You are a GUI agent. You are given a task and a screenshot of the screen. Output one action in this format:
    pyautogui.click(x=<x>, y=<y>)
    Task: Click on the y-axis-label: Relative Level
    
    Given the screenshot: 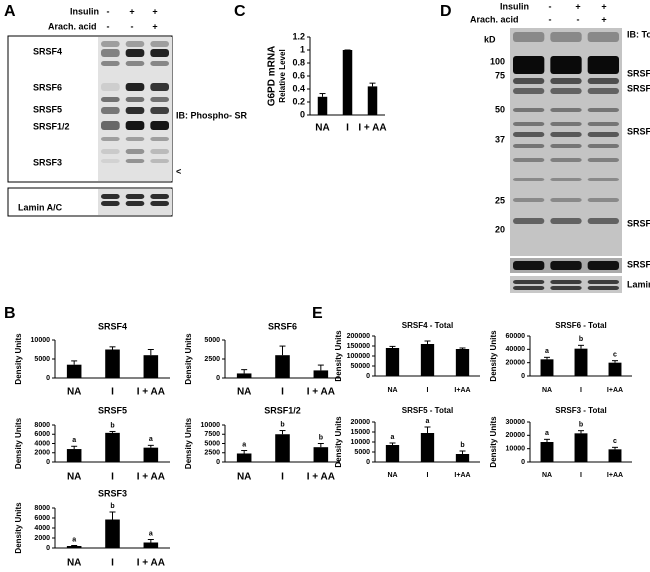 What is the action you would take?
    pyautogui.click(x=282, y=75)
    